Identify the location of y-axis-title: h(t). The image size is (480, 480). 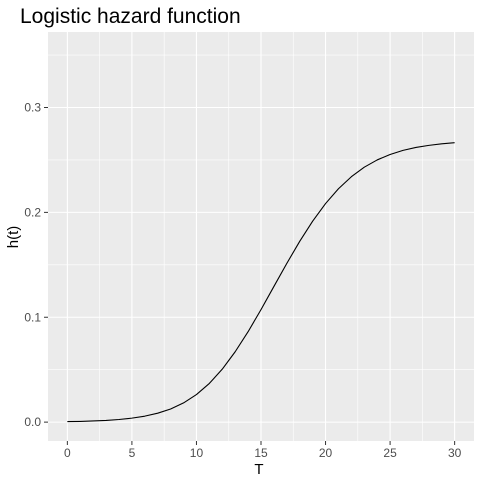
(13, 237).